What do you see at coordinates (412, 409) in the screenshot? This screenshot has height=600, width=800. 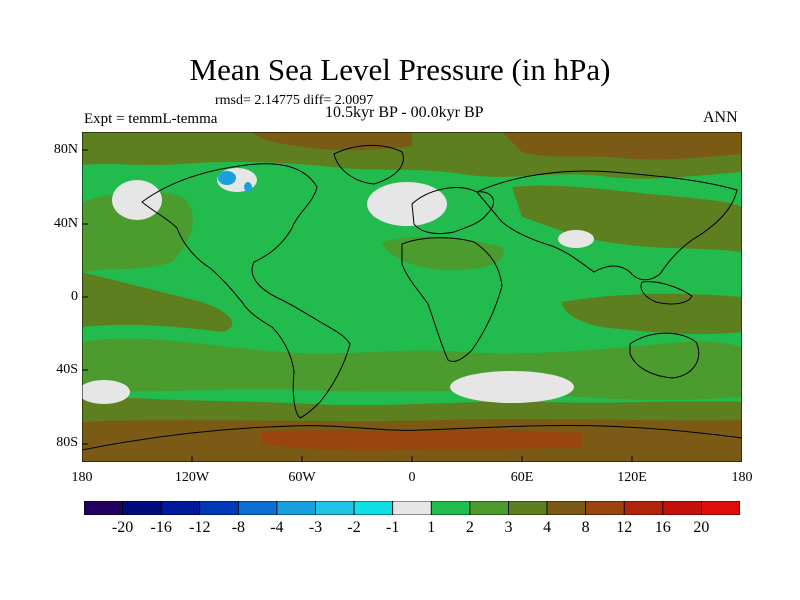 I see `southern-high-band` at bounding box center [412, 409].